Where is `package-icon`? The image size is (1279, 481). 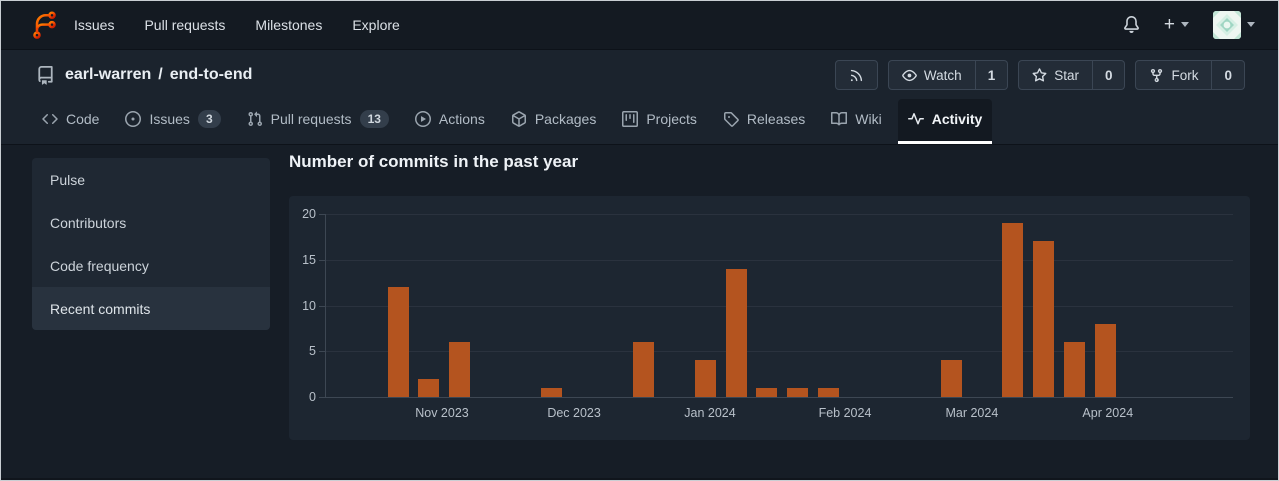 package-icon is located at coordinates (518, 119).